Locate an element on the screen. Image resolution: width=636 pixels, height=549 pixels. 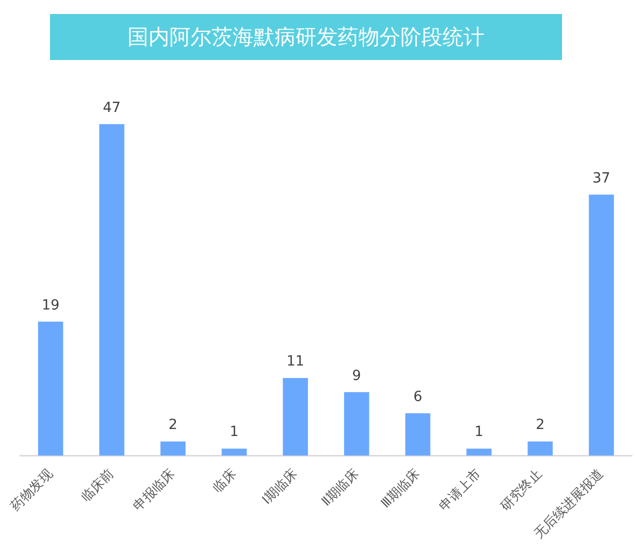
x-tick-label: 申报临床 is located at coordinates (154, 490).